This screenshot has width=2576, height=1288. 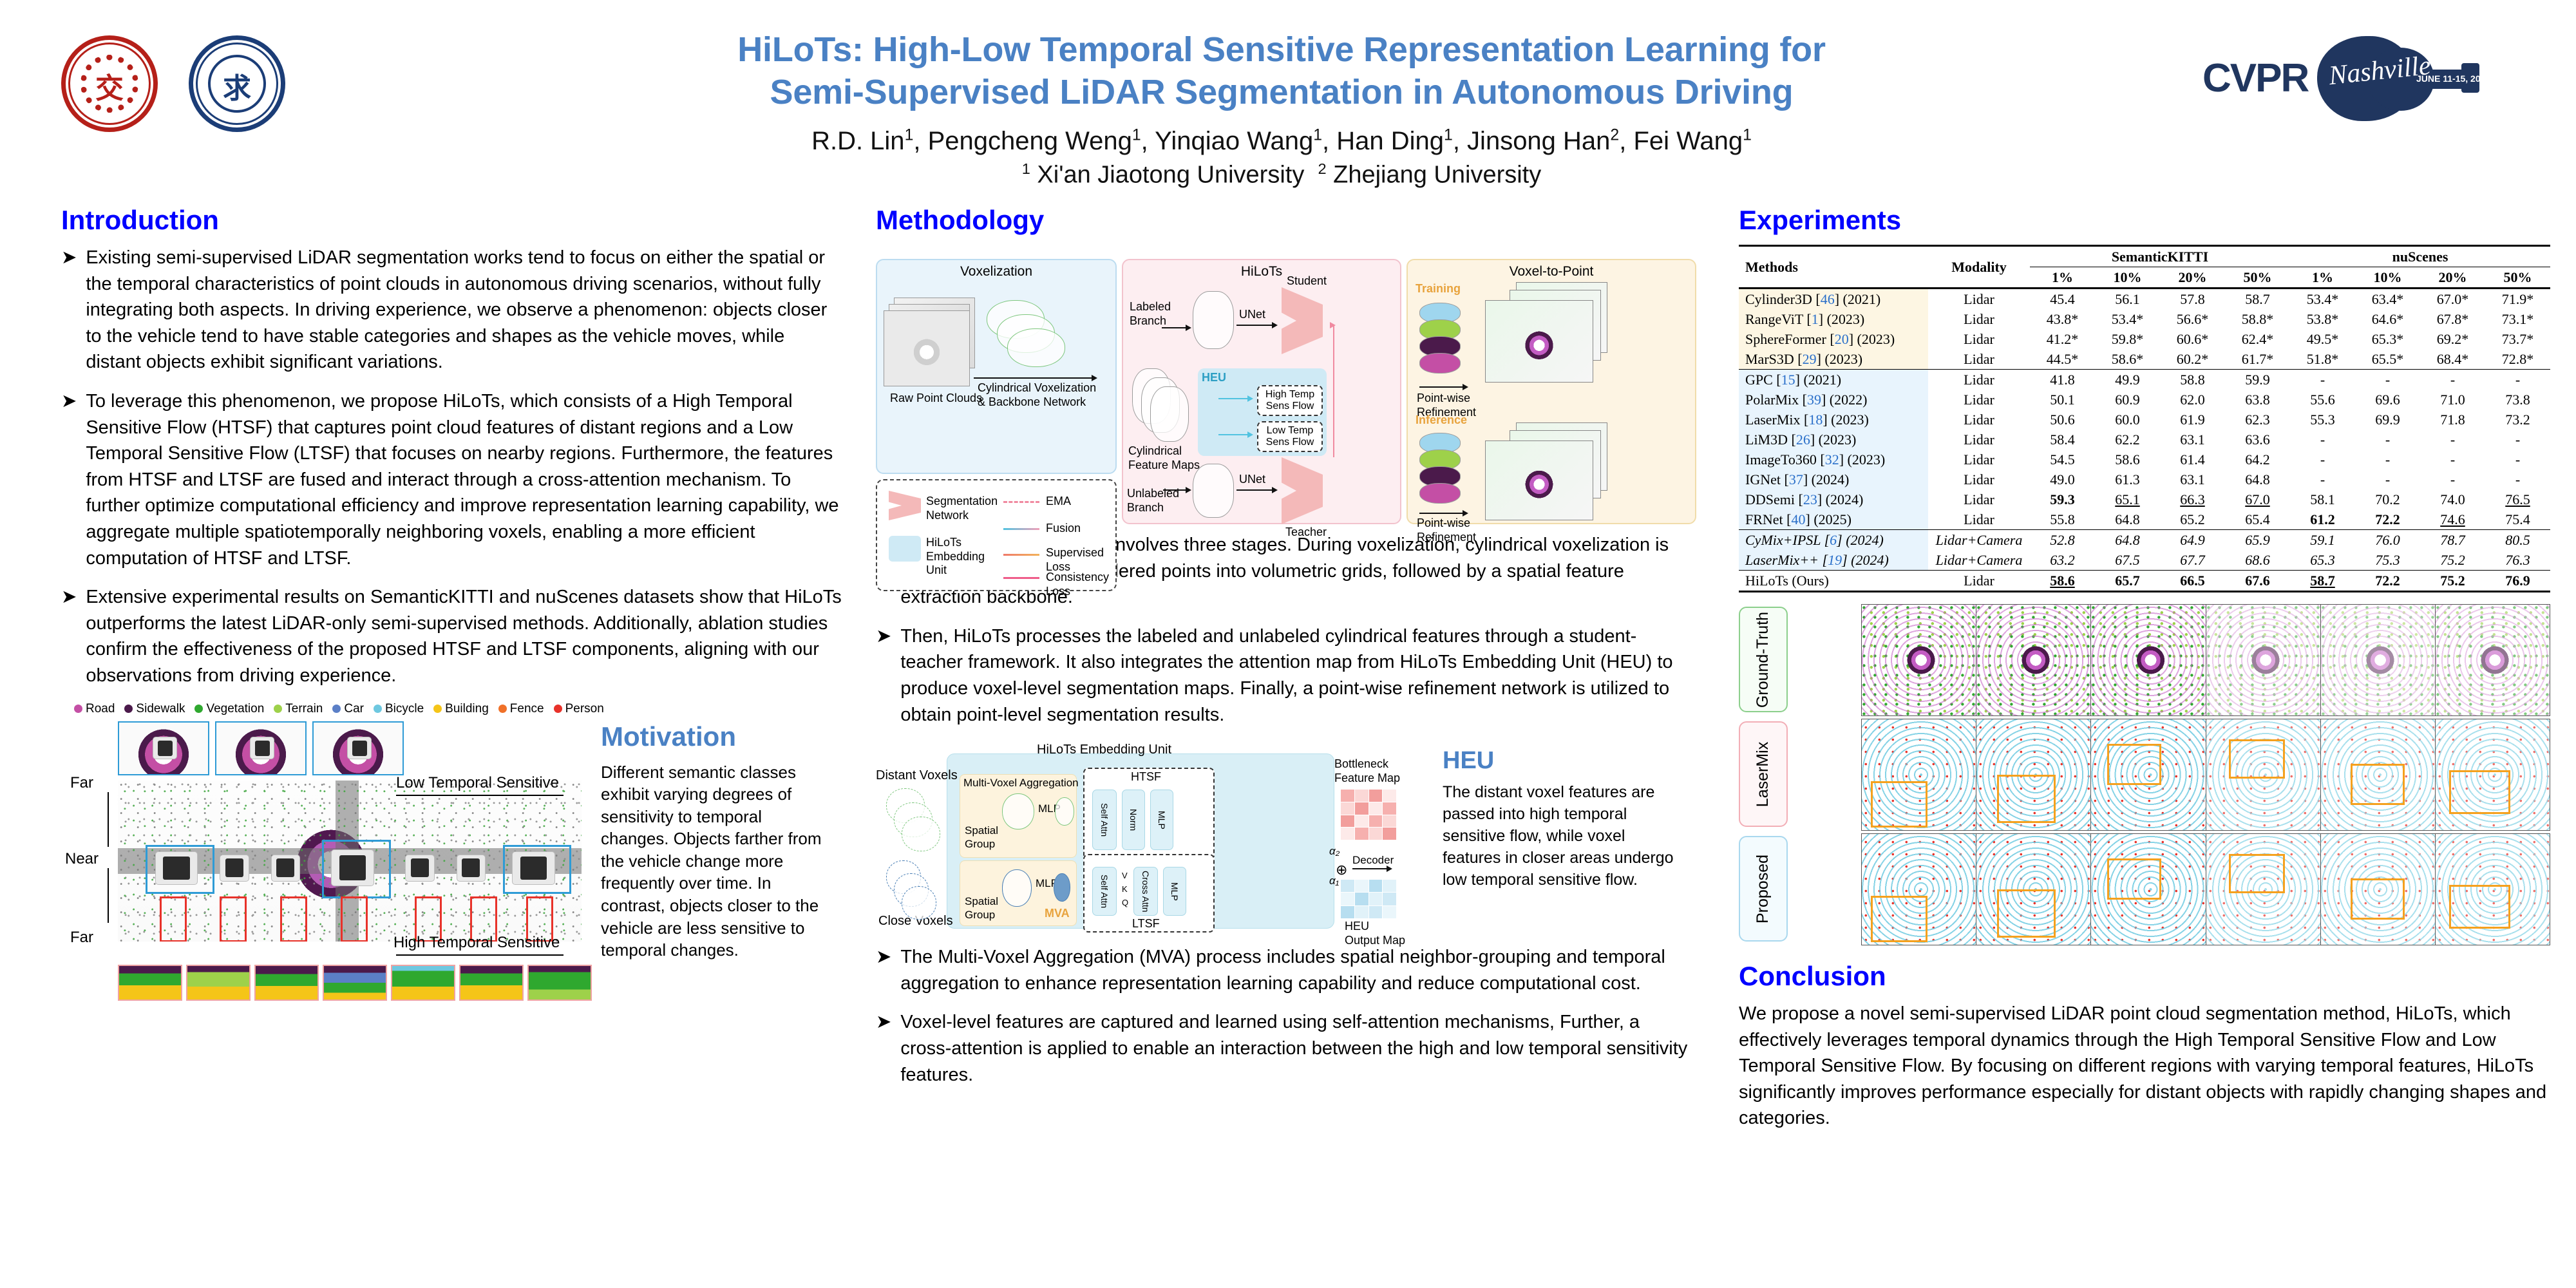 I want to click on self-attn-block-ltsf: Self Attn, so click(x=1104, y=891).